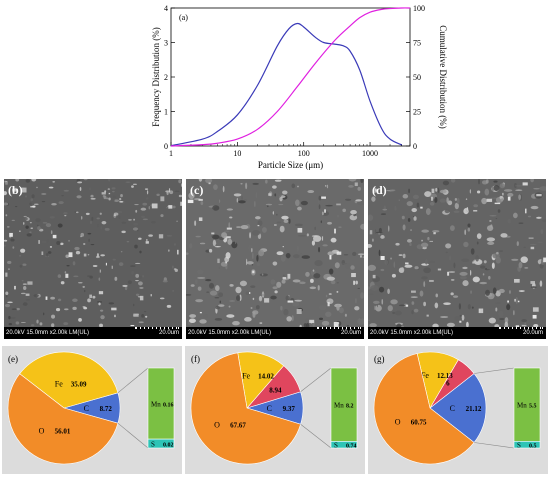 The height and width of the screenshot is (479, 550). Describe the element at coordinates (532, 333) in the screenshot. I see `scale-label-d: 20.0um` at that location.